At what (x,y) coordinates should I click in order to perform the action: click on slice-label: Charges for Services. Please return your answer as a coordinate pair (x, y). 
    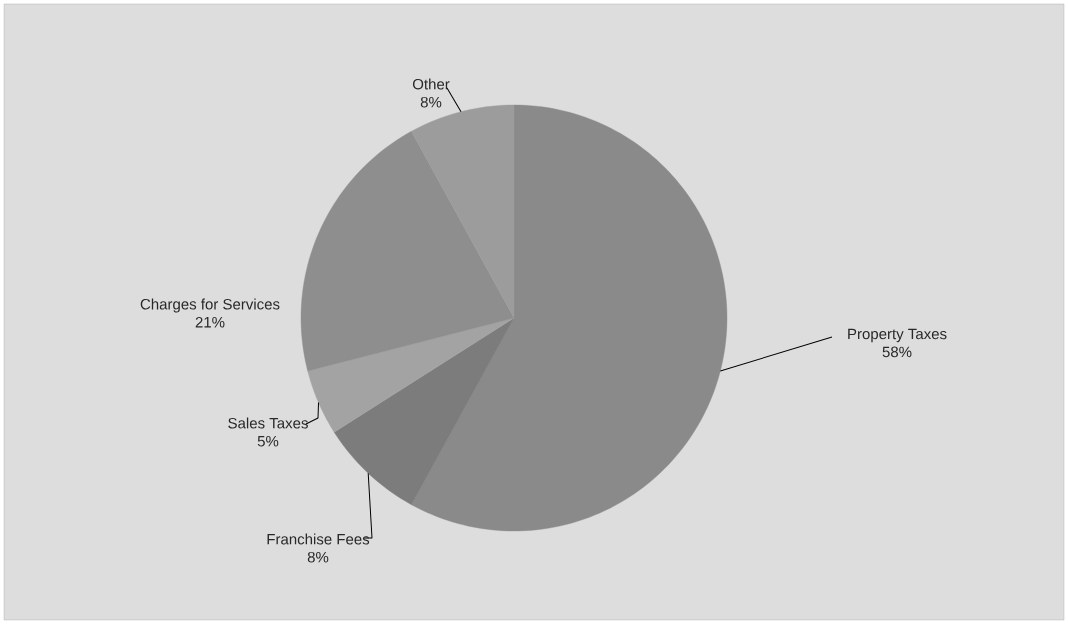
    Looking at the image, I should click on (210, 305).